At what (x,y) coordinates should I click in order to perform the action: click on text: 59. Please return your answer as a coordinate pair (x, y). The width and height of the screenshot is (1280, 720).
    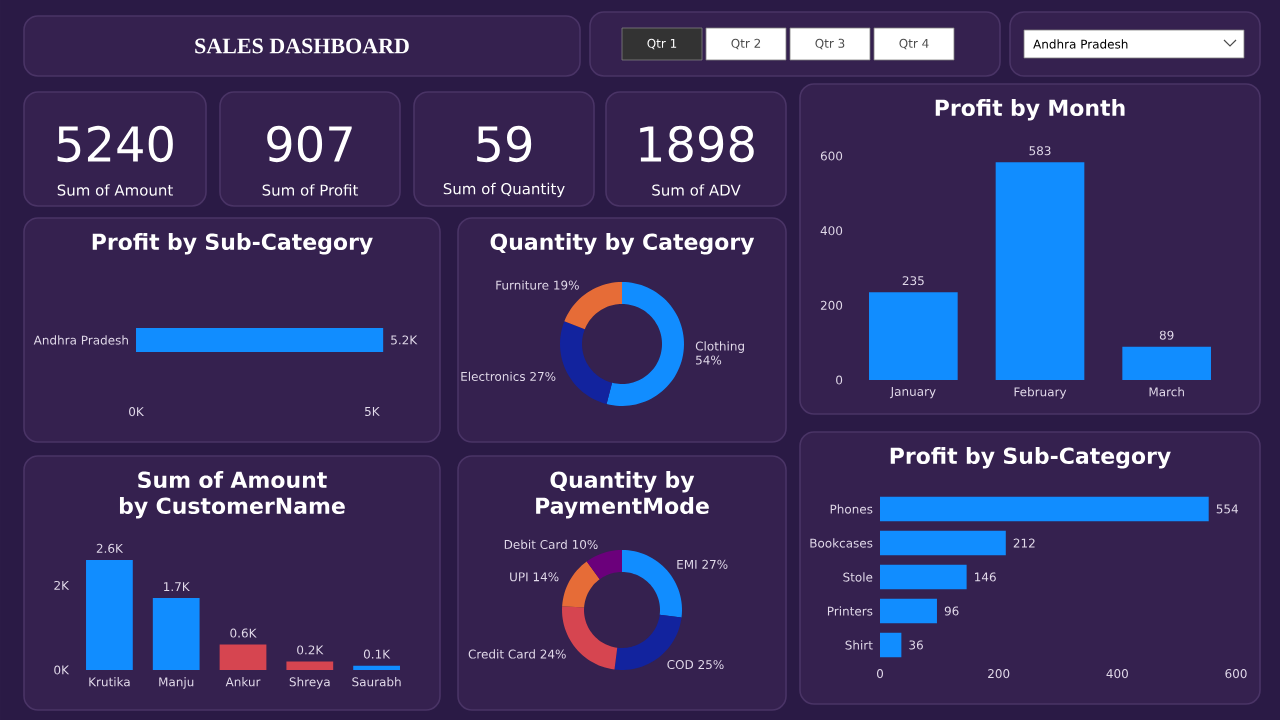
    Looking at the image, I should click on (504, 144).